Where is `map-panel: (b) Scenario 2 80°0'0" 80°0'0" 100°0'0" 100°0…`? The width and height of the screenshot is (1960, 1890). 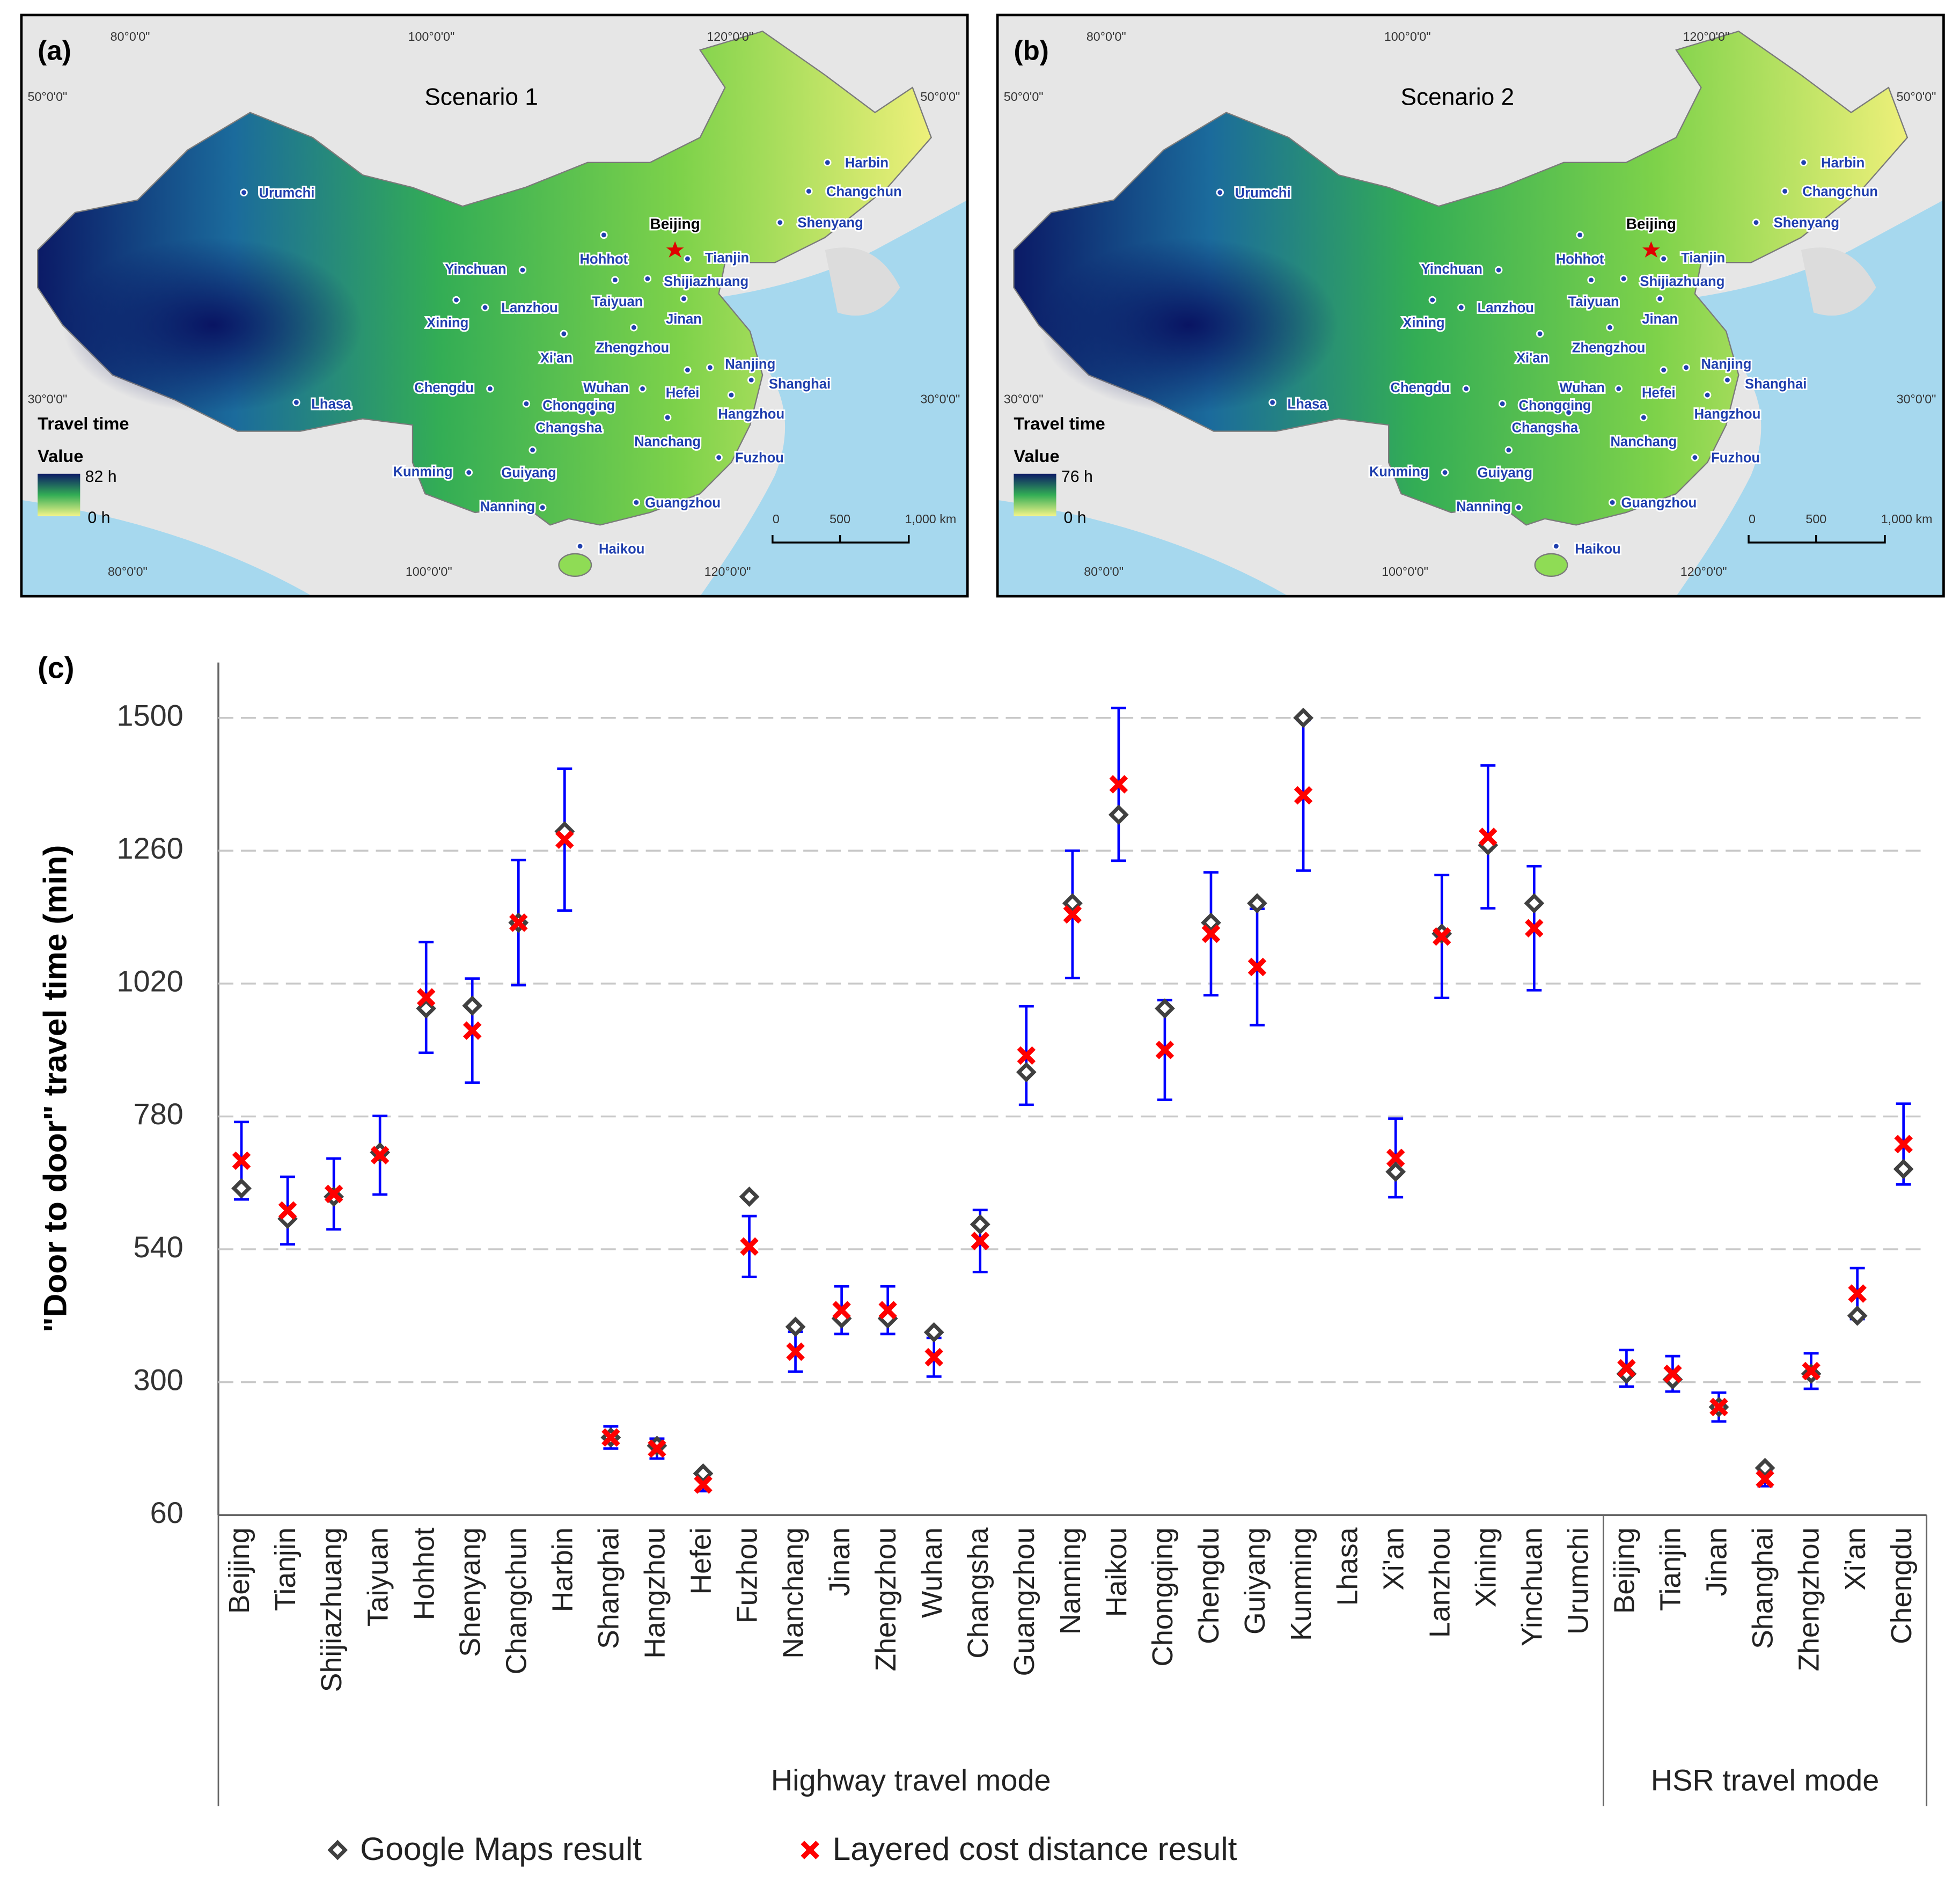
map-panel: (b) Scenario 2 80°0'0" 80°0'0" 100°0'0" 100°0… is located at coordinates (1470, 305).